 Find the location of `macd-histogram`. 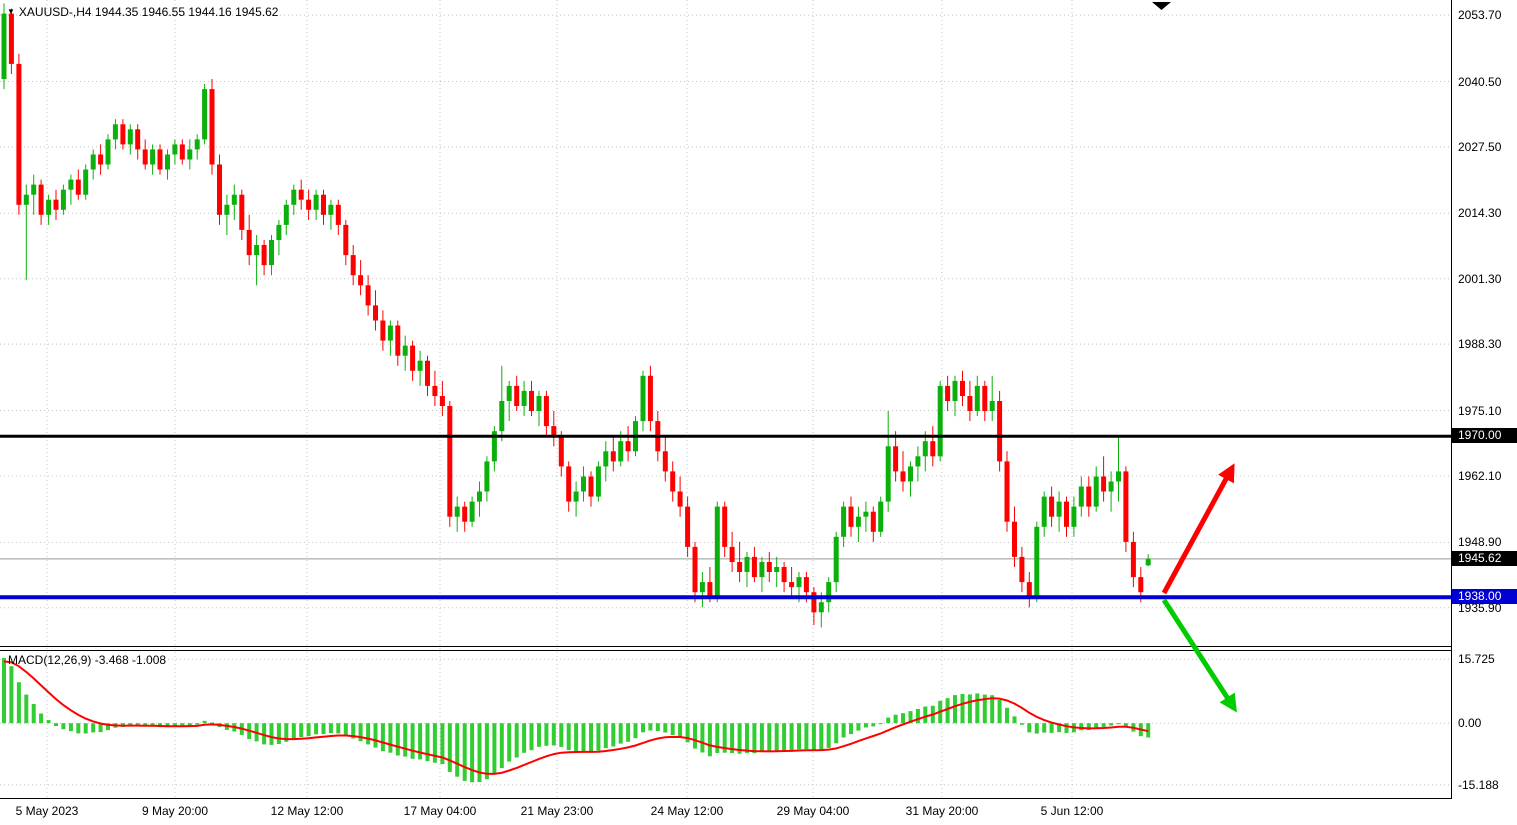

macd-histogram is located at coordinates (576, 720).